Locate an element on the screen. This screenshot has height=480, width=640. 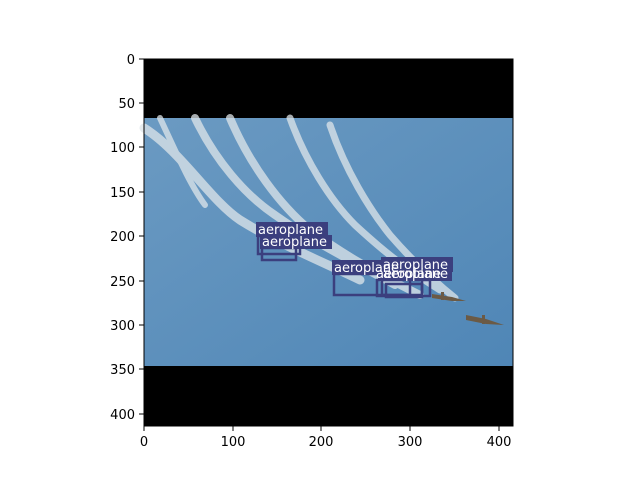
x-tick-label: 400 is located at coordinates (499, 442).